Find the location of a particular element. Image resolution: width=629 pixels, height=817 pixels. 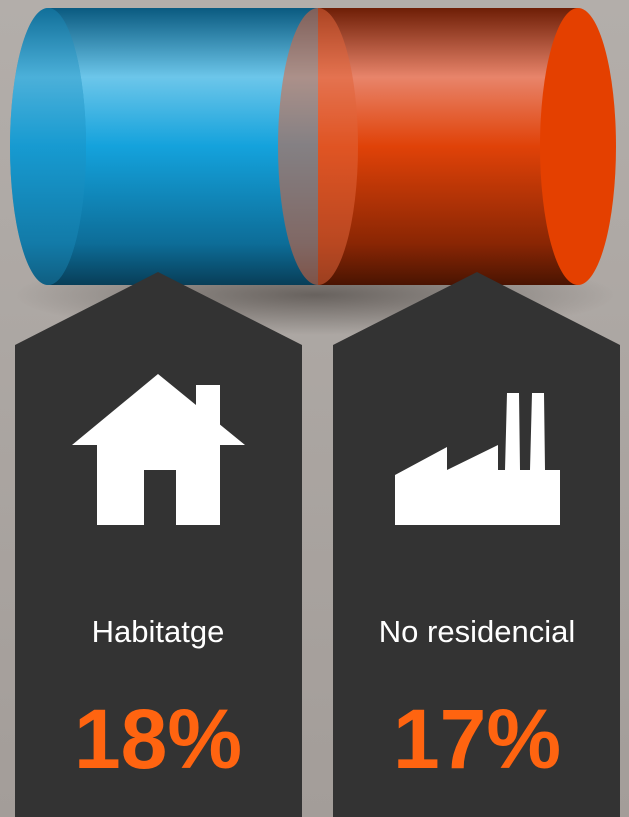

cylinder-blue-end-shade is located at coordinates (48, 146).